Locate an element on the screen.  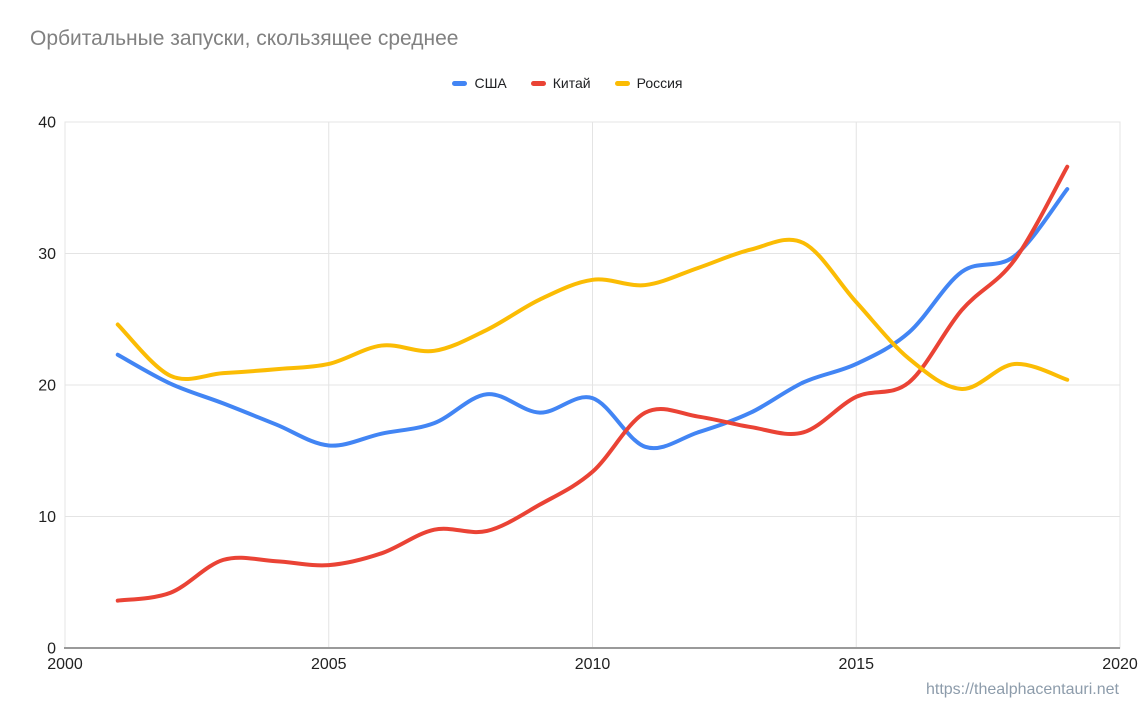
legend-item-usa: США is located at coordinates (479, 83).